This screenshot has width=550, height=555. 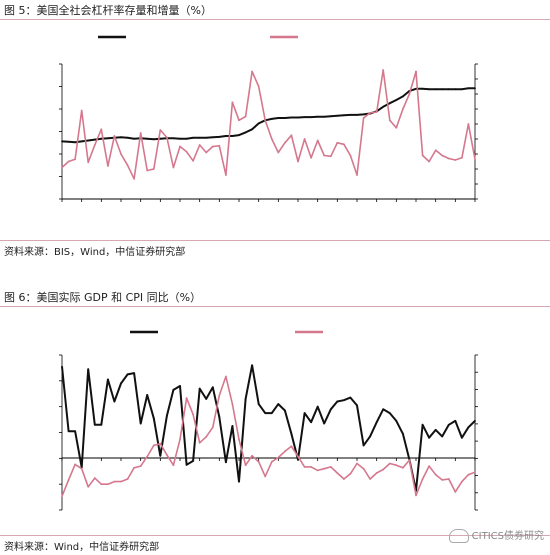 I want to click on figure-6-source-rule, so click(x=275, y=535).